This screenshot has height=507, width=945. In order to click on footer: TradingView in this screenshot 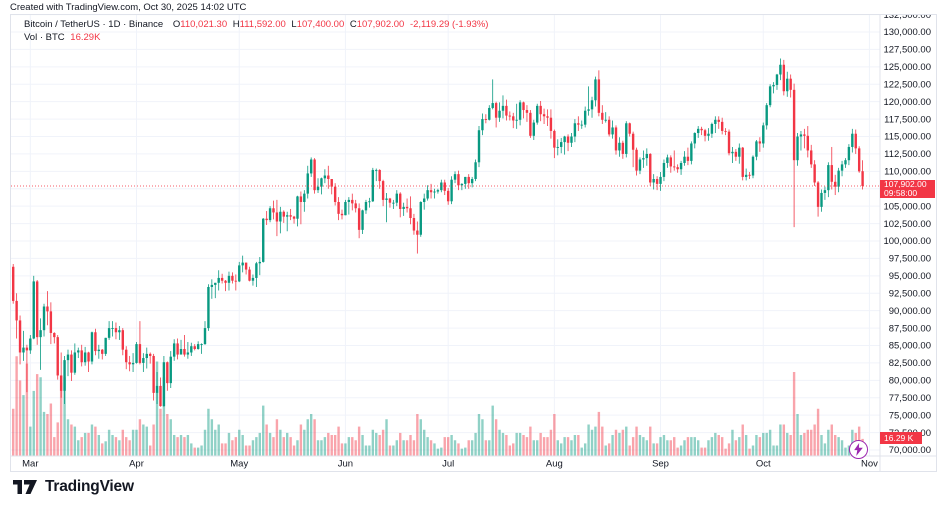, I will do `click(73, 487)`.